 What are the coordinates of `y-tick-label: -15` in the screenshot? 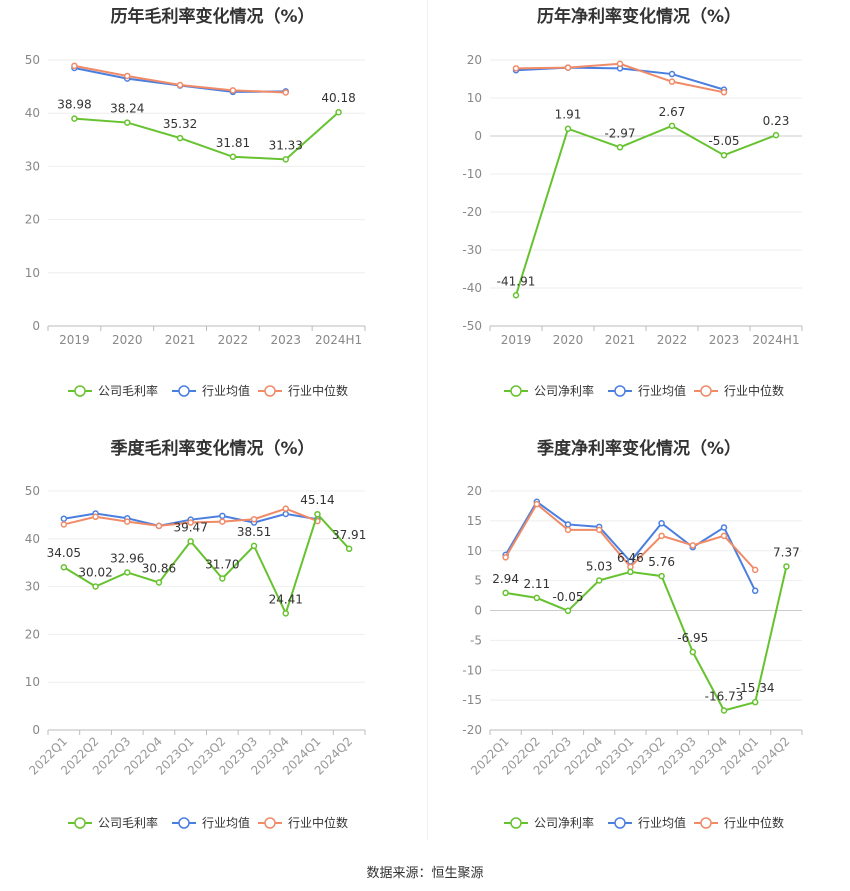 It's located at (472, 700).